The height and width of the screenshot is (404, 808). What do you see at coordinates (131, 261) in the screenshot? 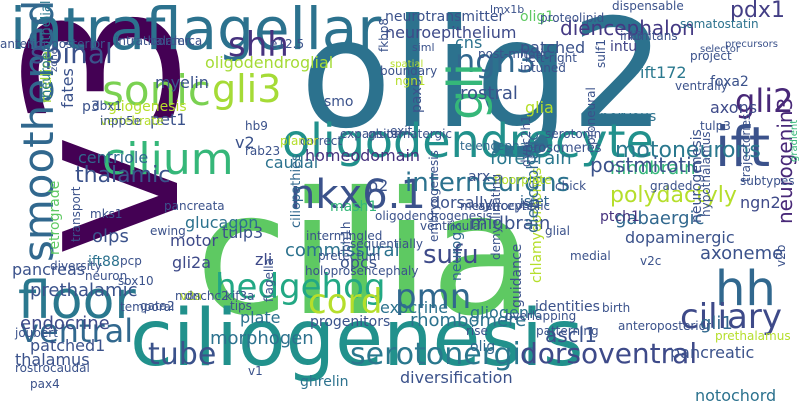
I see `word: pcp` at bounding box center [131, 261].